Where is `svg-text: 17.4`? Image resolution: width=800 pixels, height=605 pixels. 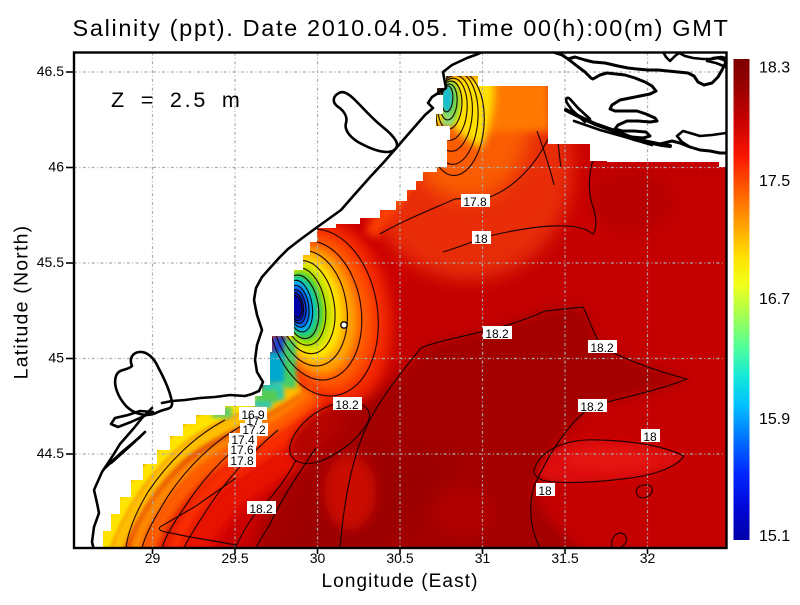 svg-text: 17.4 is located at coordinates (243, 440).